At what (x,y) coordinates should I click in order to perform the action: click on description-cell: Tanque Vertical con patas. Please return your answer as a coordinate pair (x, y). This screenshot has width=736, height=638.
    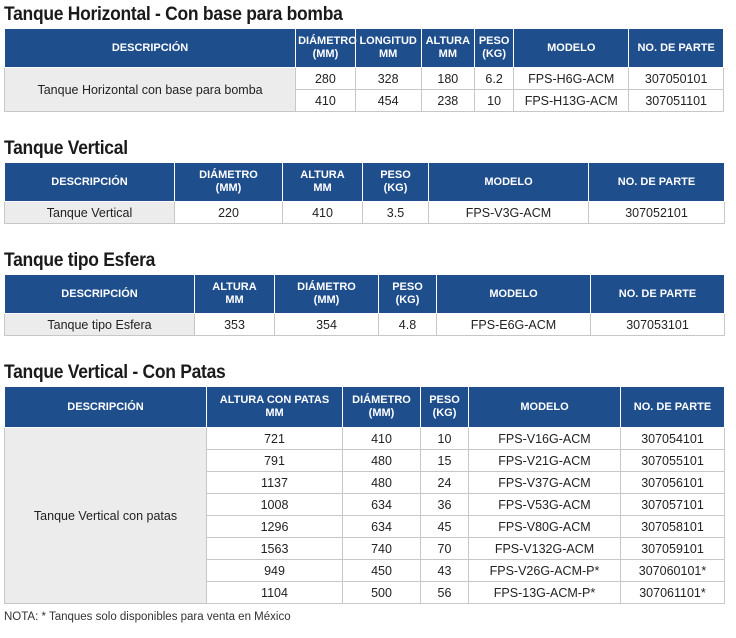
    Looking at the image, I should click on (105, 515).